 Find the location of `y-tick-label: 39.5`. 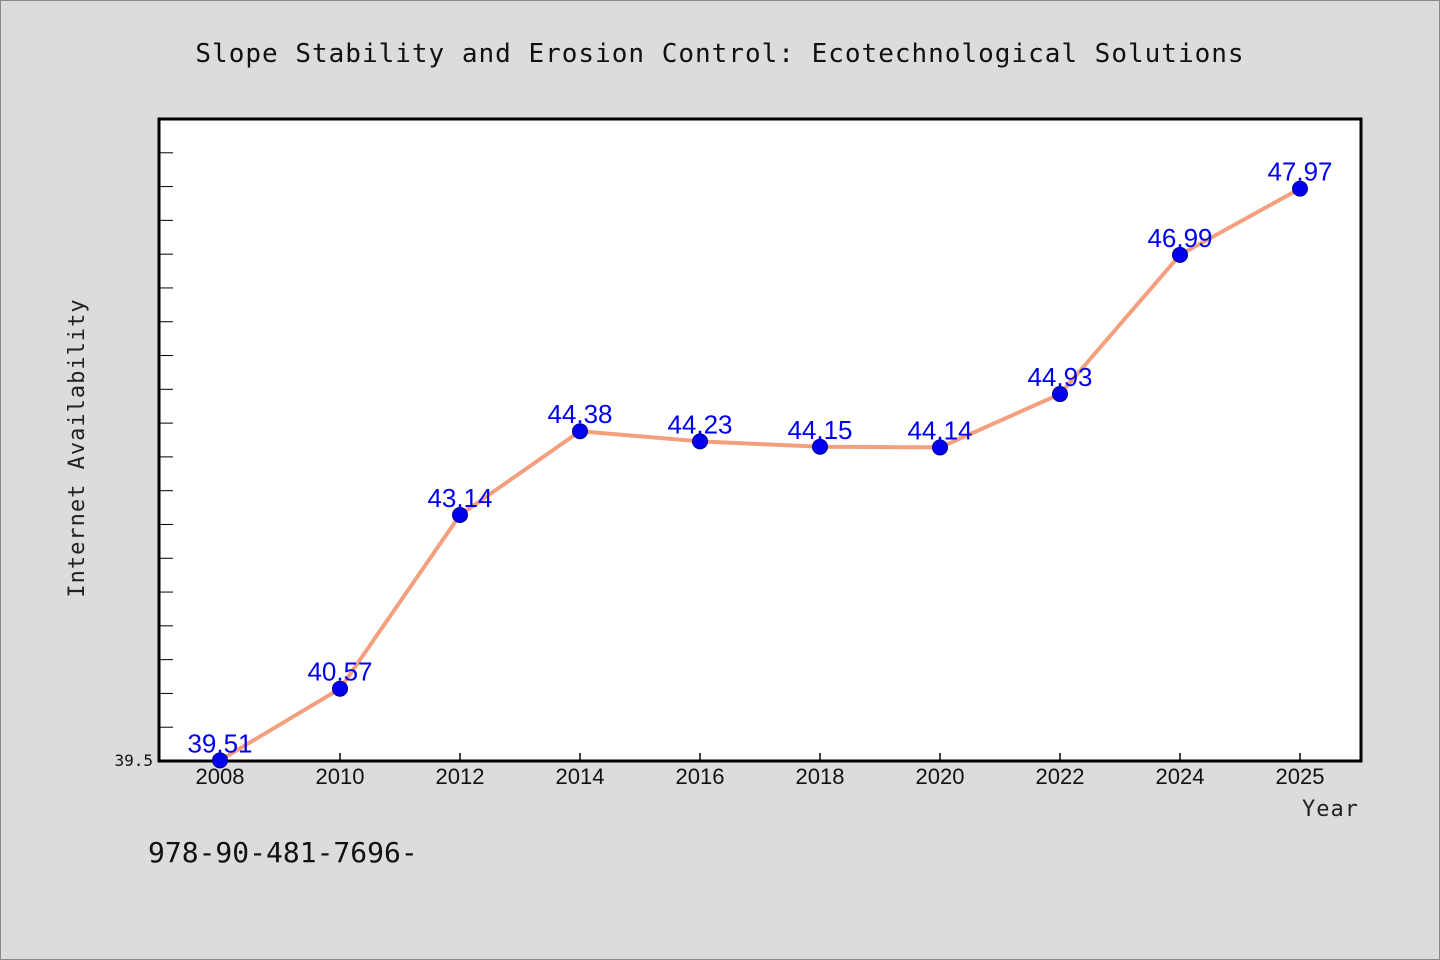

y-tick-label: 39.5 is located at coordinates (133, 760).